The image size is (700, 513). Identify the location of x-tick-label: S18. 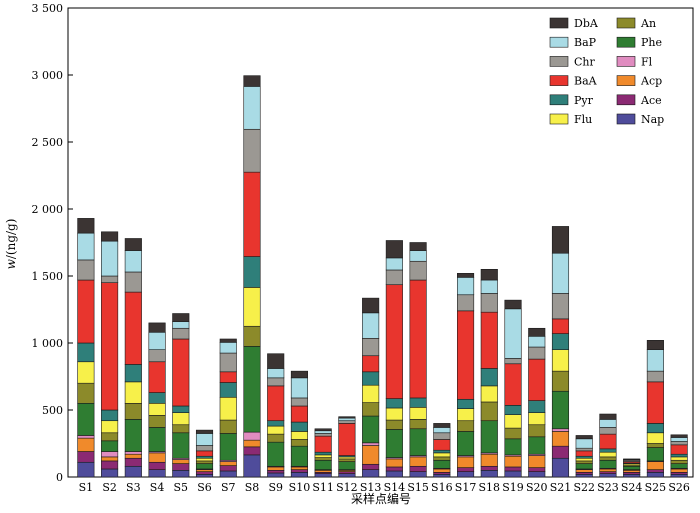
(490, 487).